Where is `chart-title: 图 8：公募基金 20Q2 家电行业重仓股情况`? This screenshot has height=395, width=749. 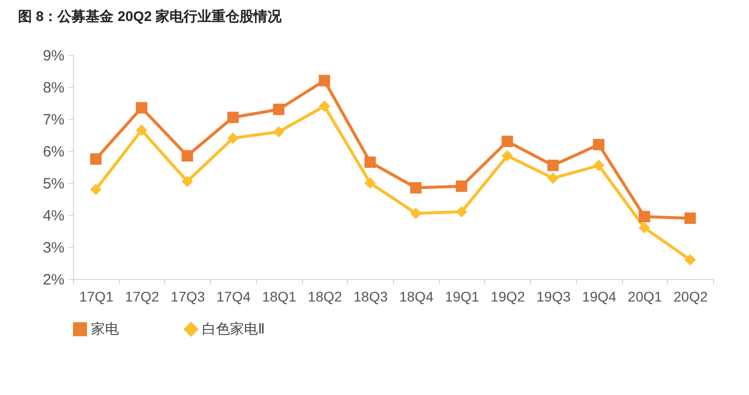
chart-title: 图 8：公募基金 20Q2 家电行业重仓股情况 is located at coordinates (150, 16).